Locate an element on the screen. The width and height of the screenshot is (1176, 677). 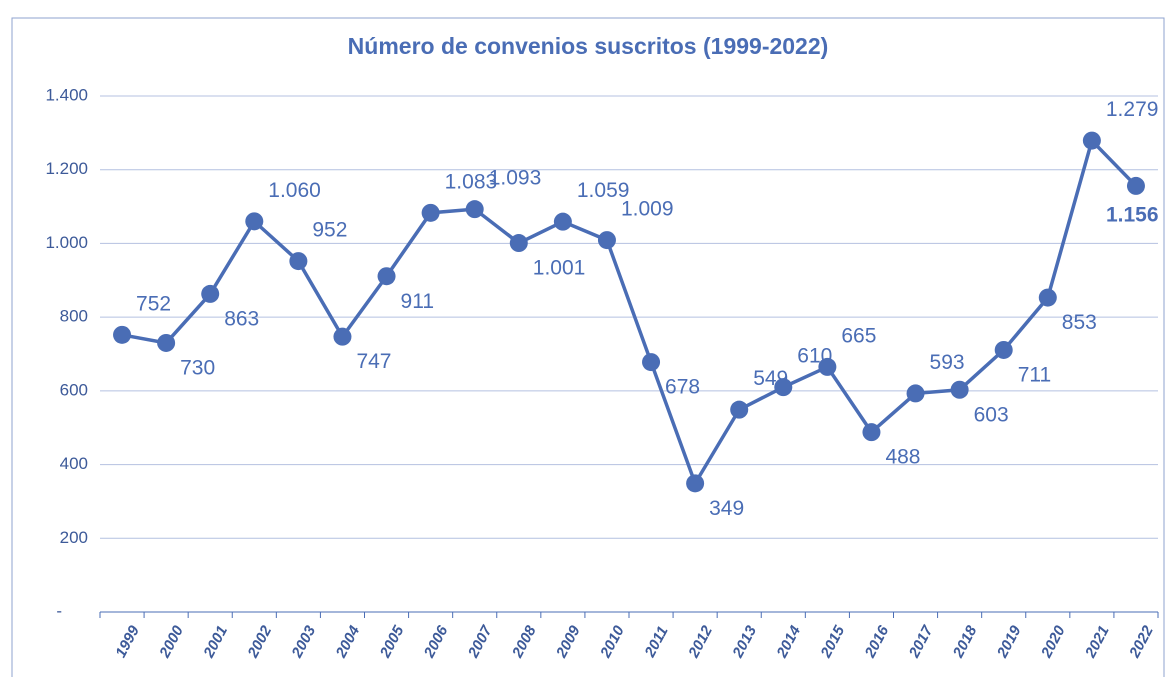
x-tick-label: 2017 is located at coordinates (920, 641).